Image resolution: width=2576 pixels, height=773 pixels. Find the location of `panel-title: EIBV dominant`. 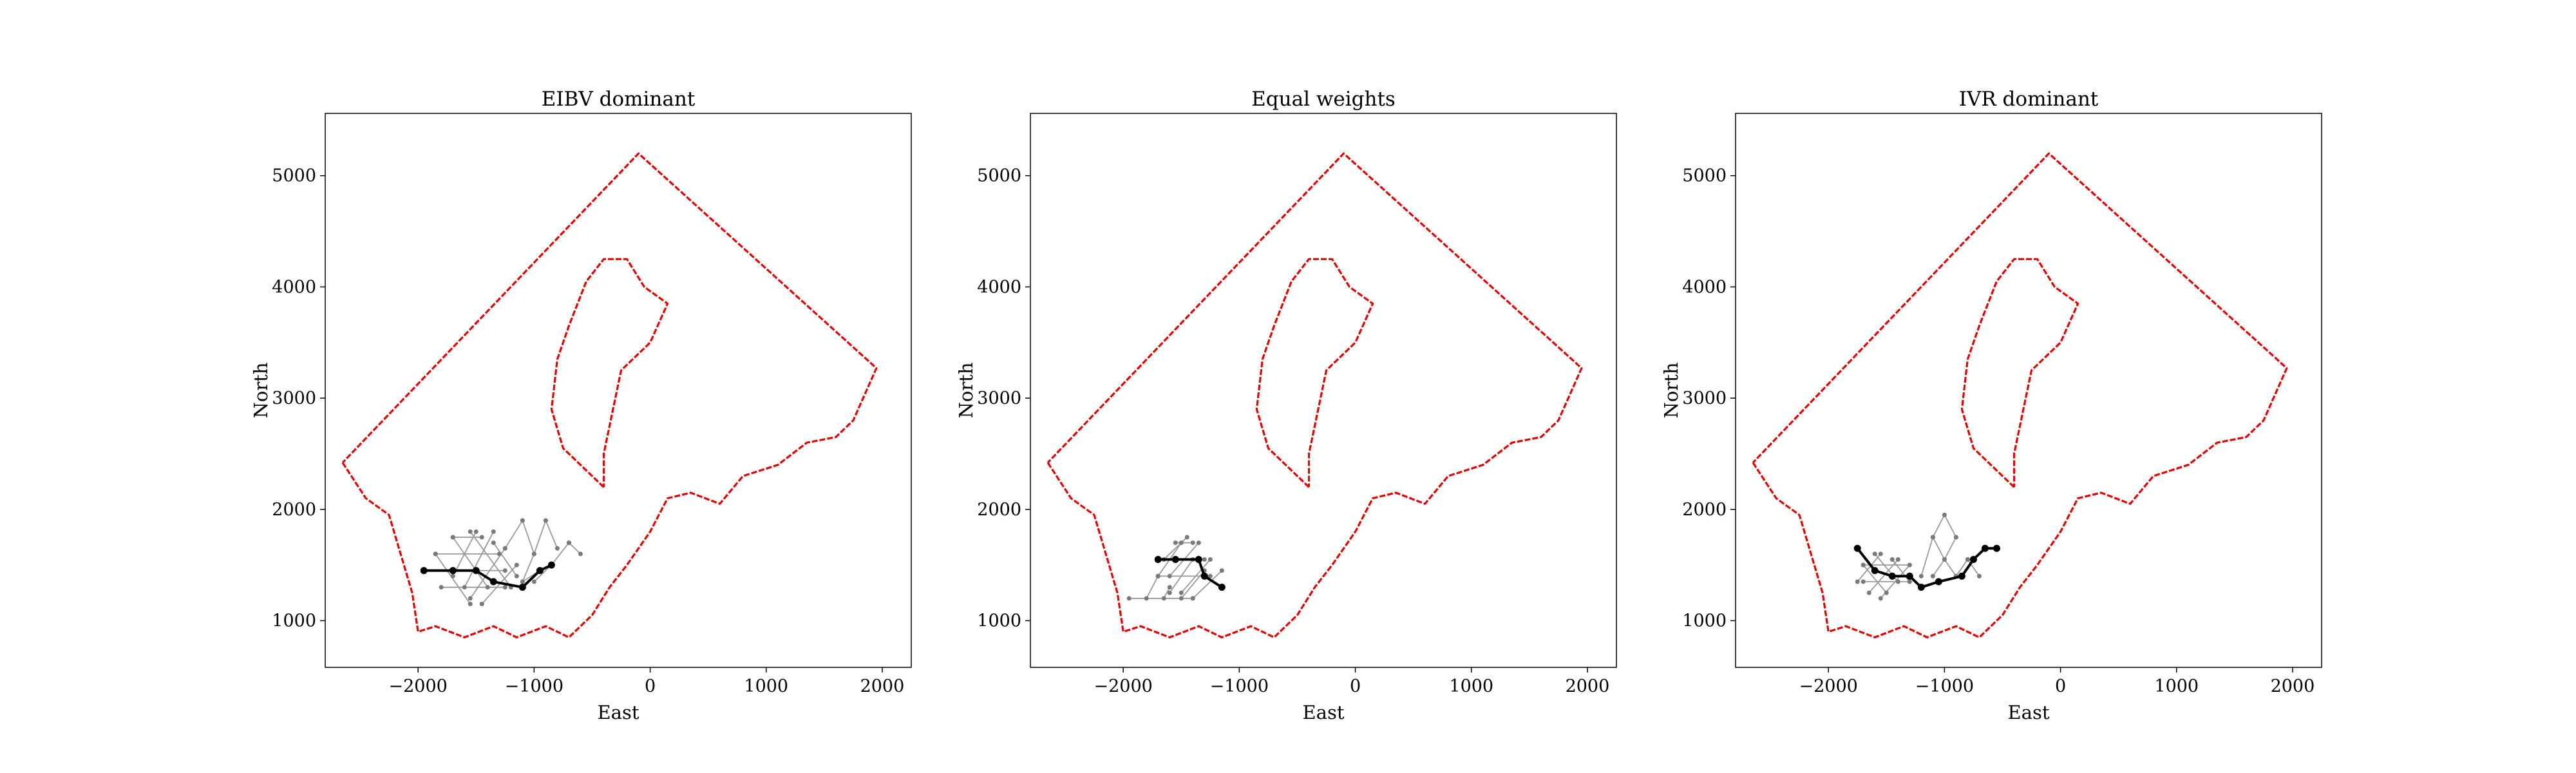

panel-title: EIBV dominant is located at coordinates (619, 99).